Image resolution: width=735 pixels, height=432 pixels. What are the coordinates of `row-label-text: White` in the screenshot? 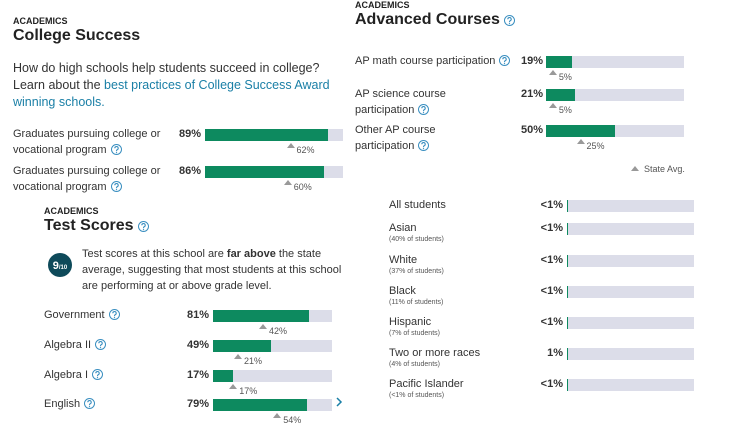 It's located at (403, 260).